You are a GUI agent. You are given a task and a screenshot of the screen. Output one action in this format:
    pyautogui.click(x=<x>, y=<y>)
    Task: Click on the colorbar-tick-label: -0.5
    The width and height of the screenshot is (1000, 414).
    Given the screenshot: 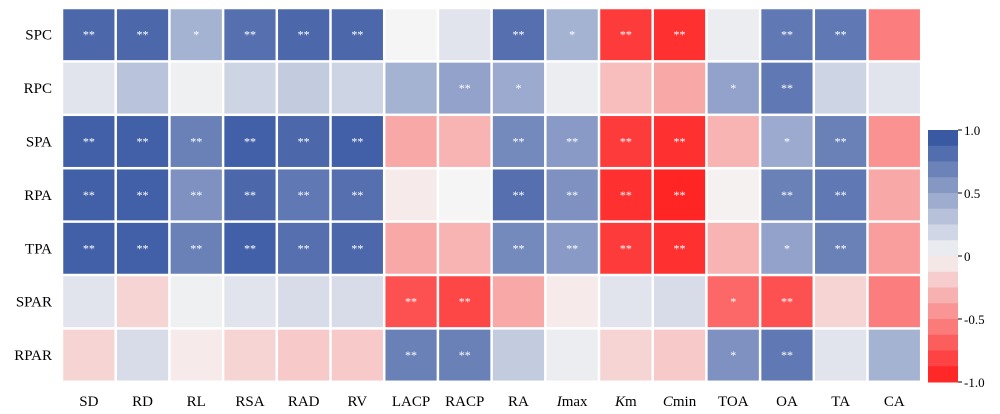 What is the action you would take?
    pyautogui.click(x=974, y=319)
    